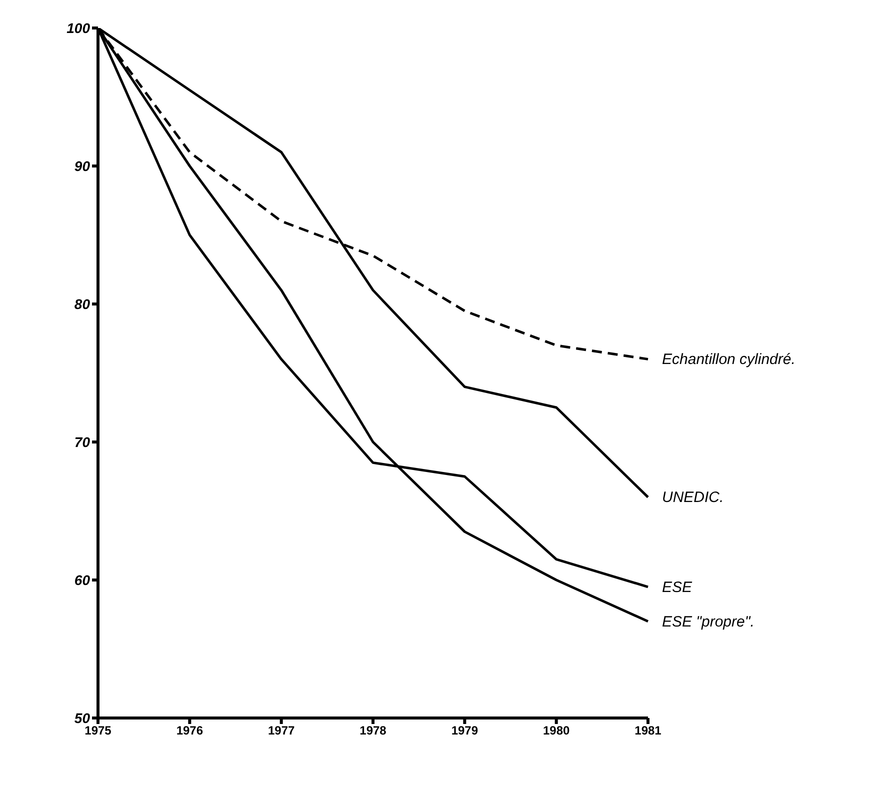 This screenshot has height=803, width=890. What do you see at coordinates (98, 731) in the screenshot?
I see `x-tick-label: 1975` at bounding box center [98, 731].